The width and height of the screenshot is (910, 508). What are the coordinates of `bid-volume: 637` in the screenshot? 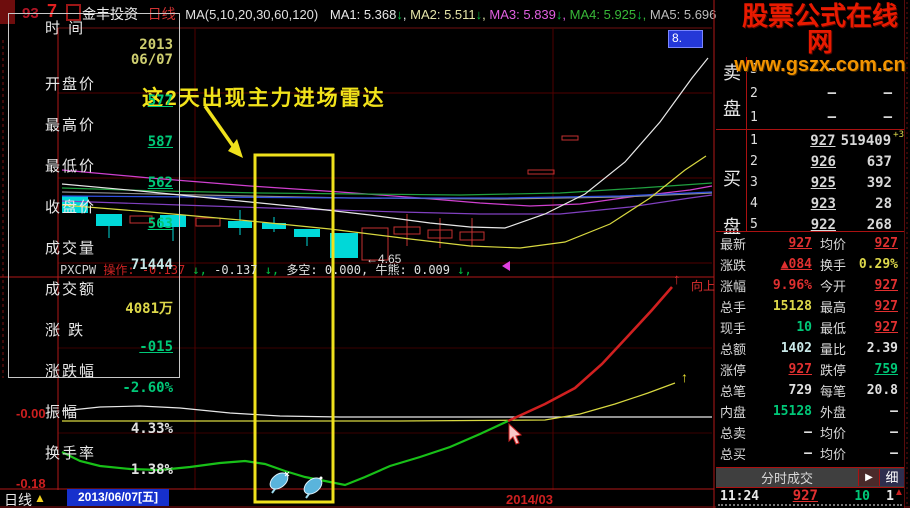 It's located at (879, 161).